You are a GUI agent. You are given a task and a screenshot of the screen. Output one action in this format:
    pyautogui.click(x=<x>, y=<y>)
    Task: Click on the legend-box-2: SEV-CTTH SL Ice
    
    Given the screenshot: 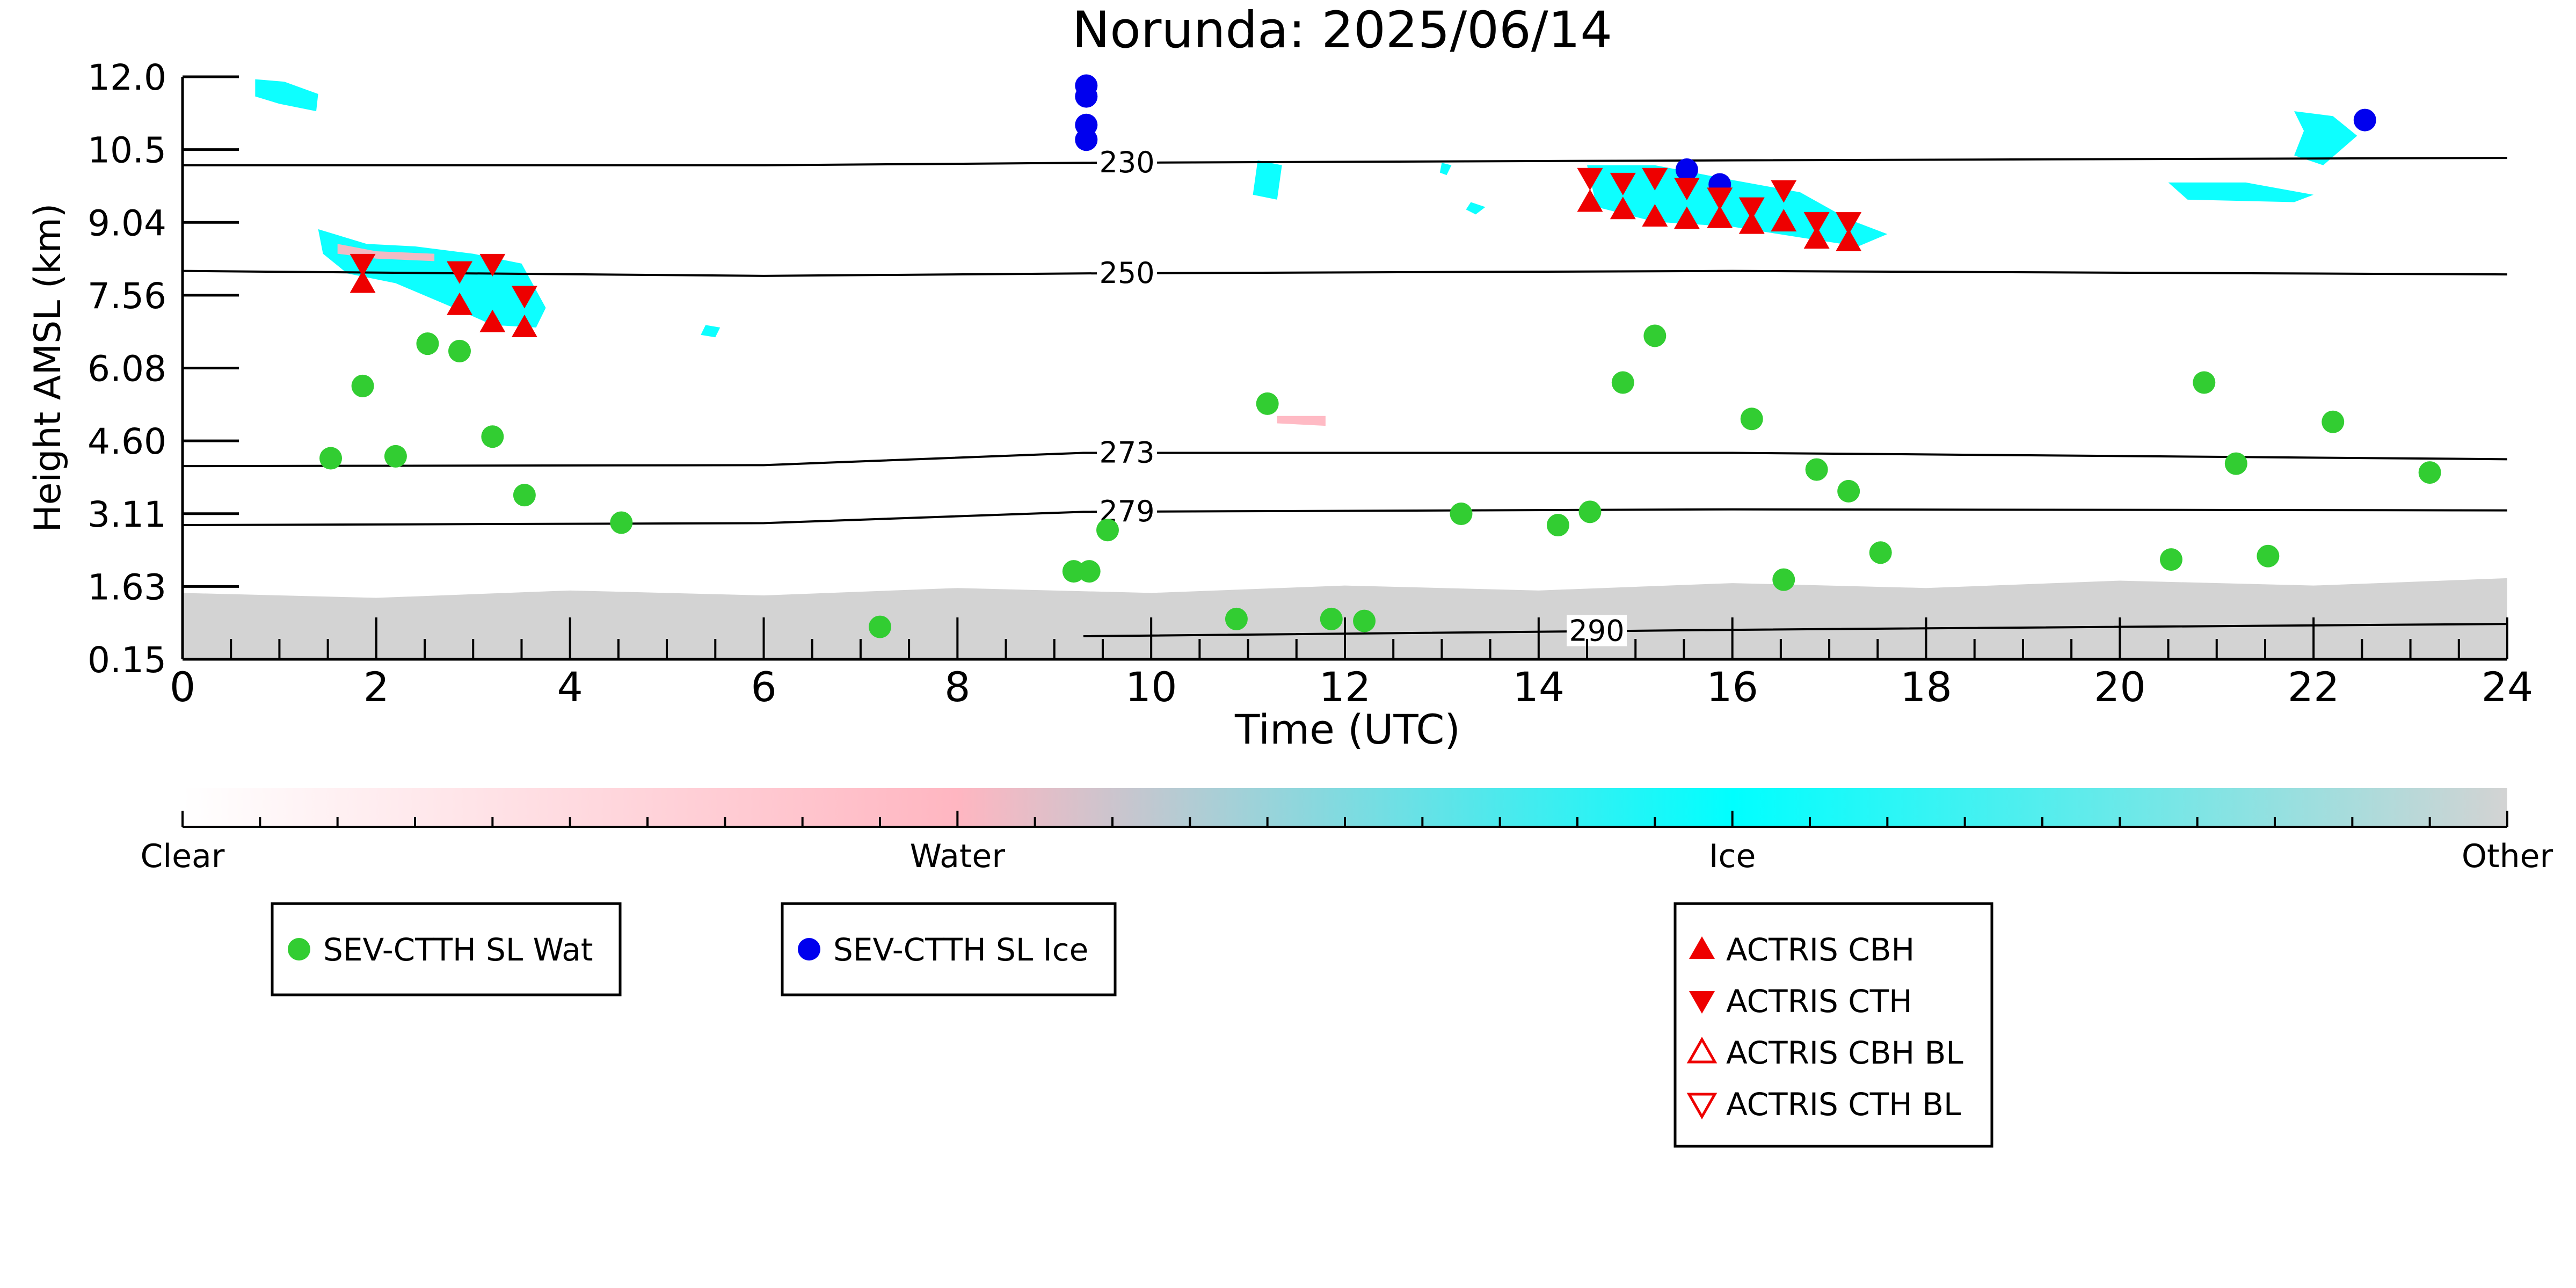 What is the action you would take?
    pyautogui.click(x=949, y=949)
    